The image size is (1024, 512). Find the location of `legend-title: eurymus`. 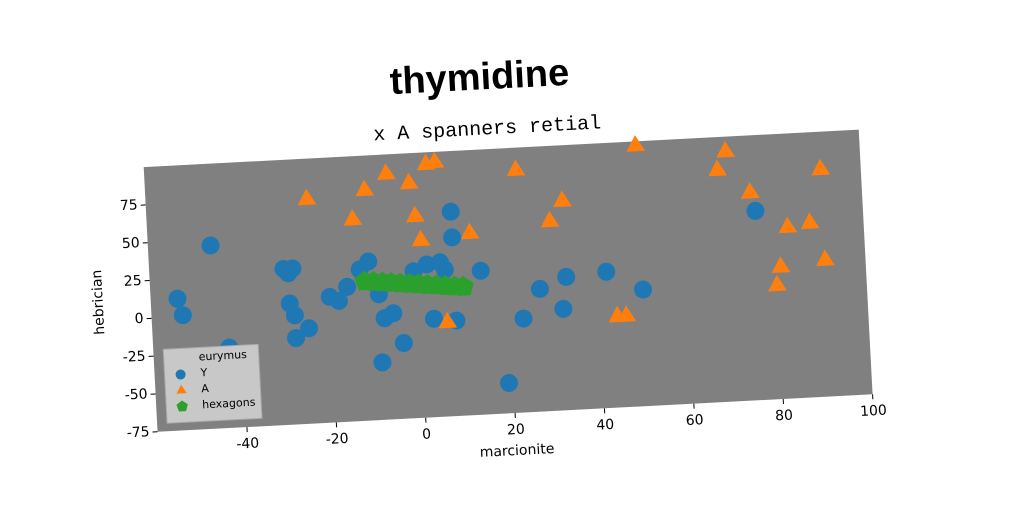

legend-title: eurymus is located at coordinates (222, 356).